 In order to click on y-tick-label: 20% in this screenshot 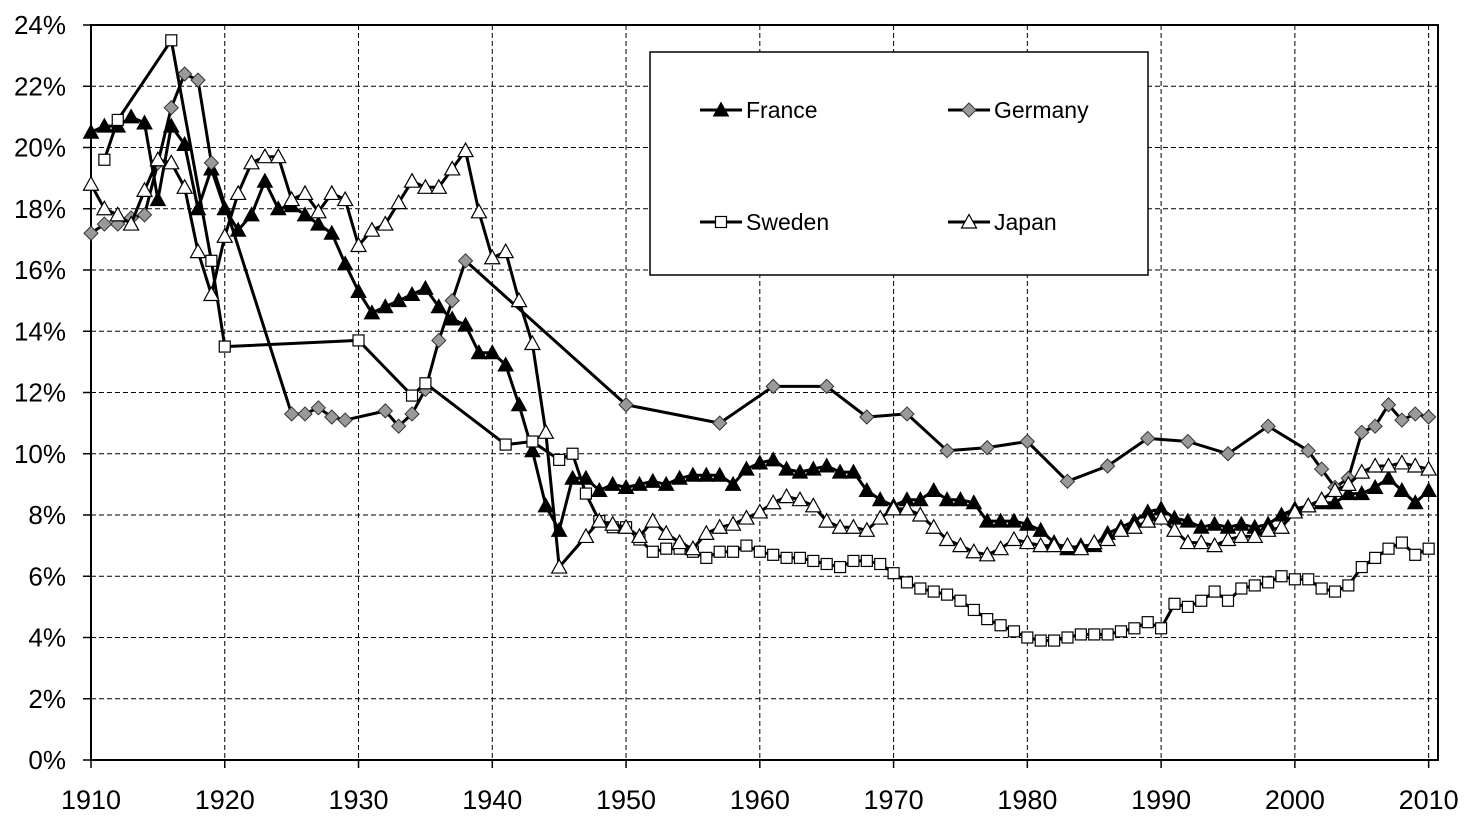, I will do `click(40, 148)`.